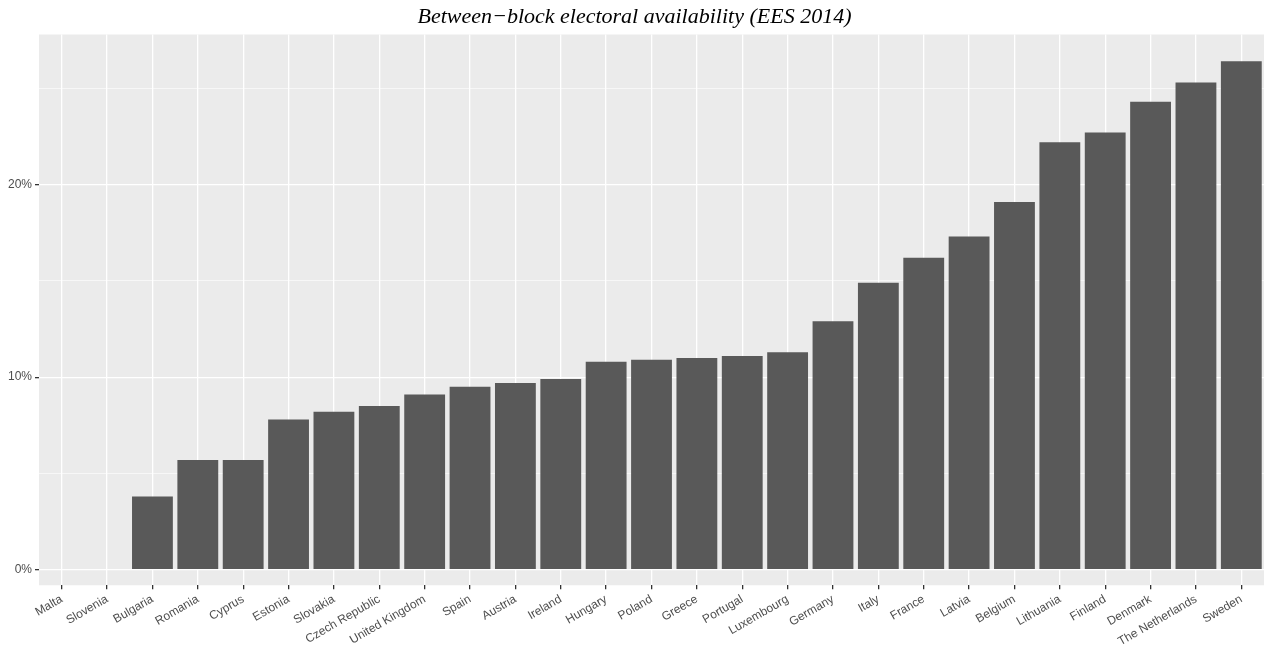 This screenshot has height=652, width=1272. What do you see at coordinates (456, 605) in the screenshot?
I see `x-tick-label: Spain` at bounding box center [456, 605].